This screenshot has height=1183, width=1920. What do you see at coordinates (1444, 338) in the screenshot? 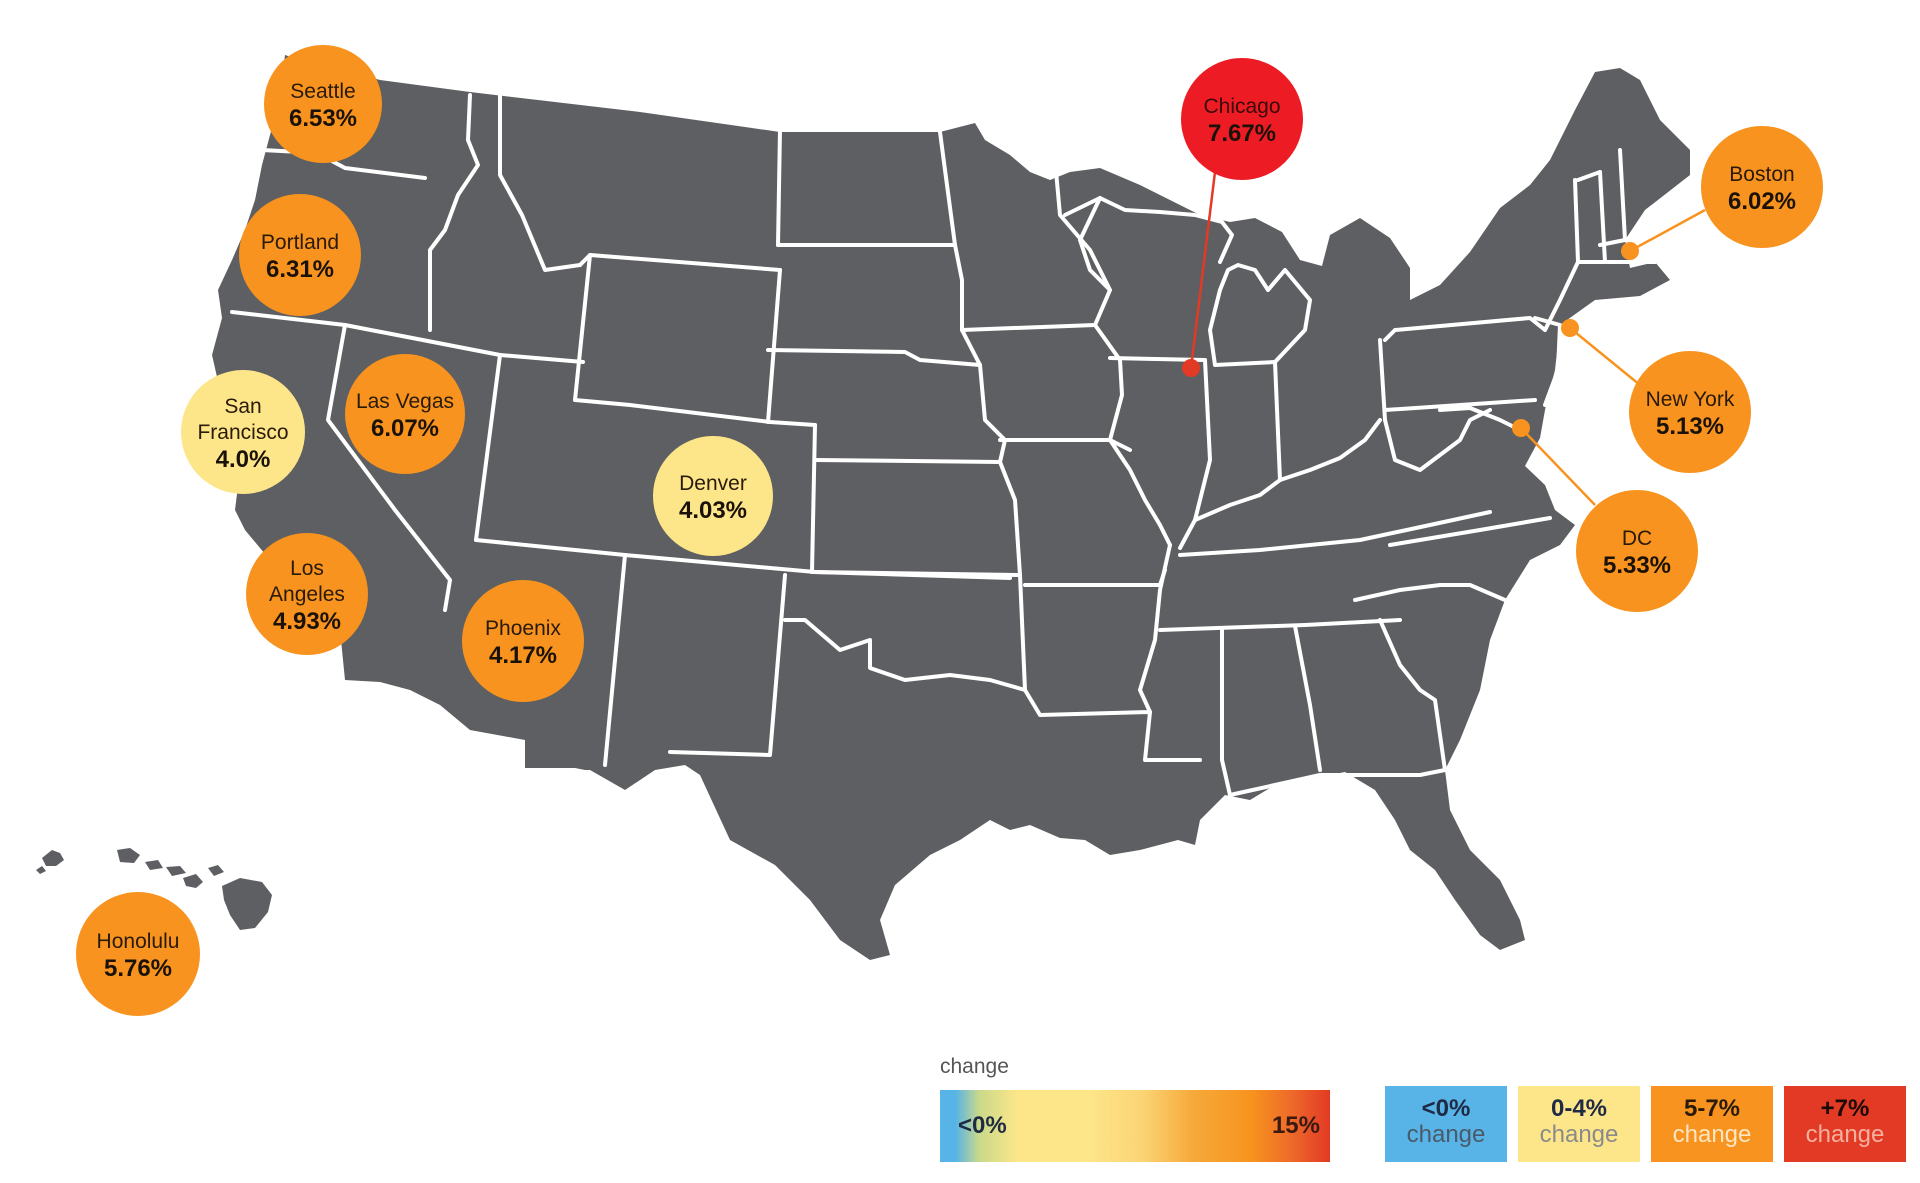
I see `leader-lines` at bounding box center [1444, 338].